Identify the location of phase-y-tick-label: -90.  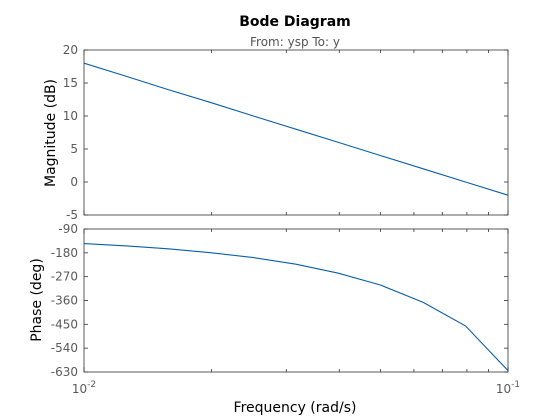
(68, 229).